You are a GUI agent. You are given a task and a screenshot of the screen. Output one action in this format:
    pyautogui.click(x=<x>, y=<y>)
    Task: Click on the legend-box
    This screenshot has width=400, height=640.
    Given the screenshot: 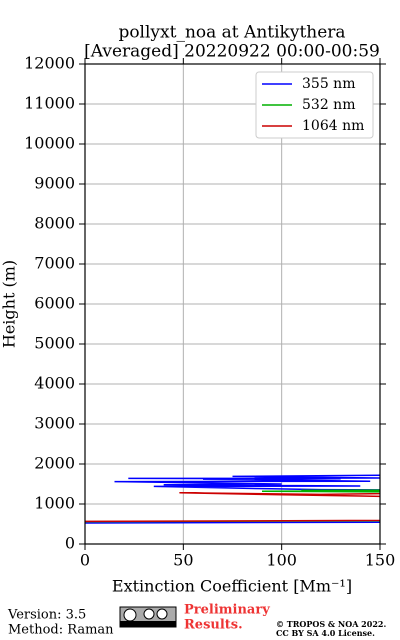 What is the action you would take?
    pyautogui.click(x=314, y=105)
    